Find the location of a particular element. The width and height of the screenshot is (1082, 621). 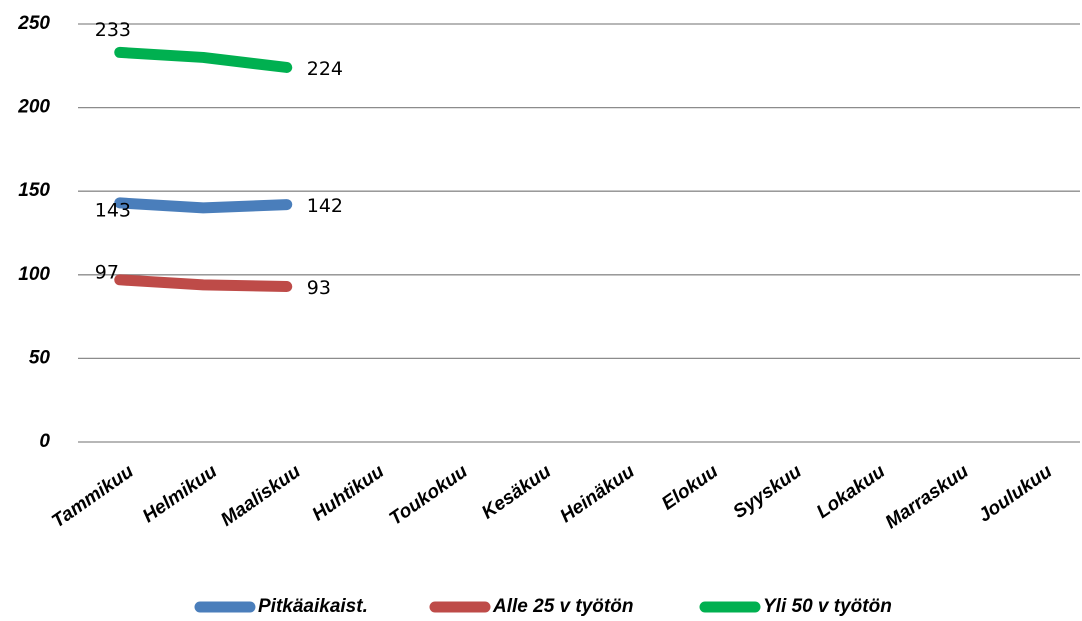

x-tick-label: Marraskuu is located at coordinates (927, 497).